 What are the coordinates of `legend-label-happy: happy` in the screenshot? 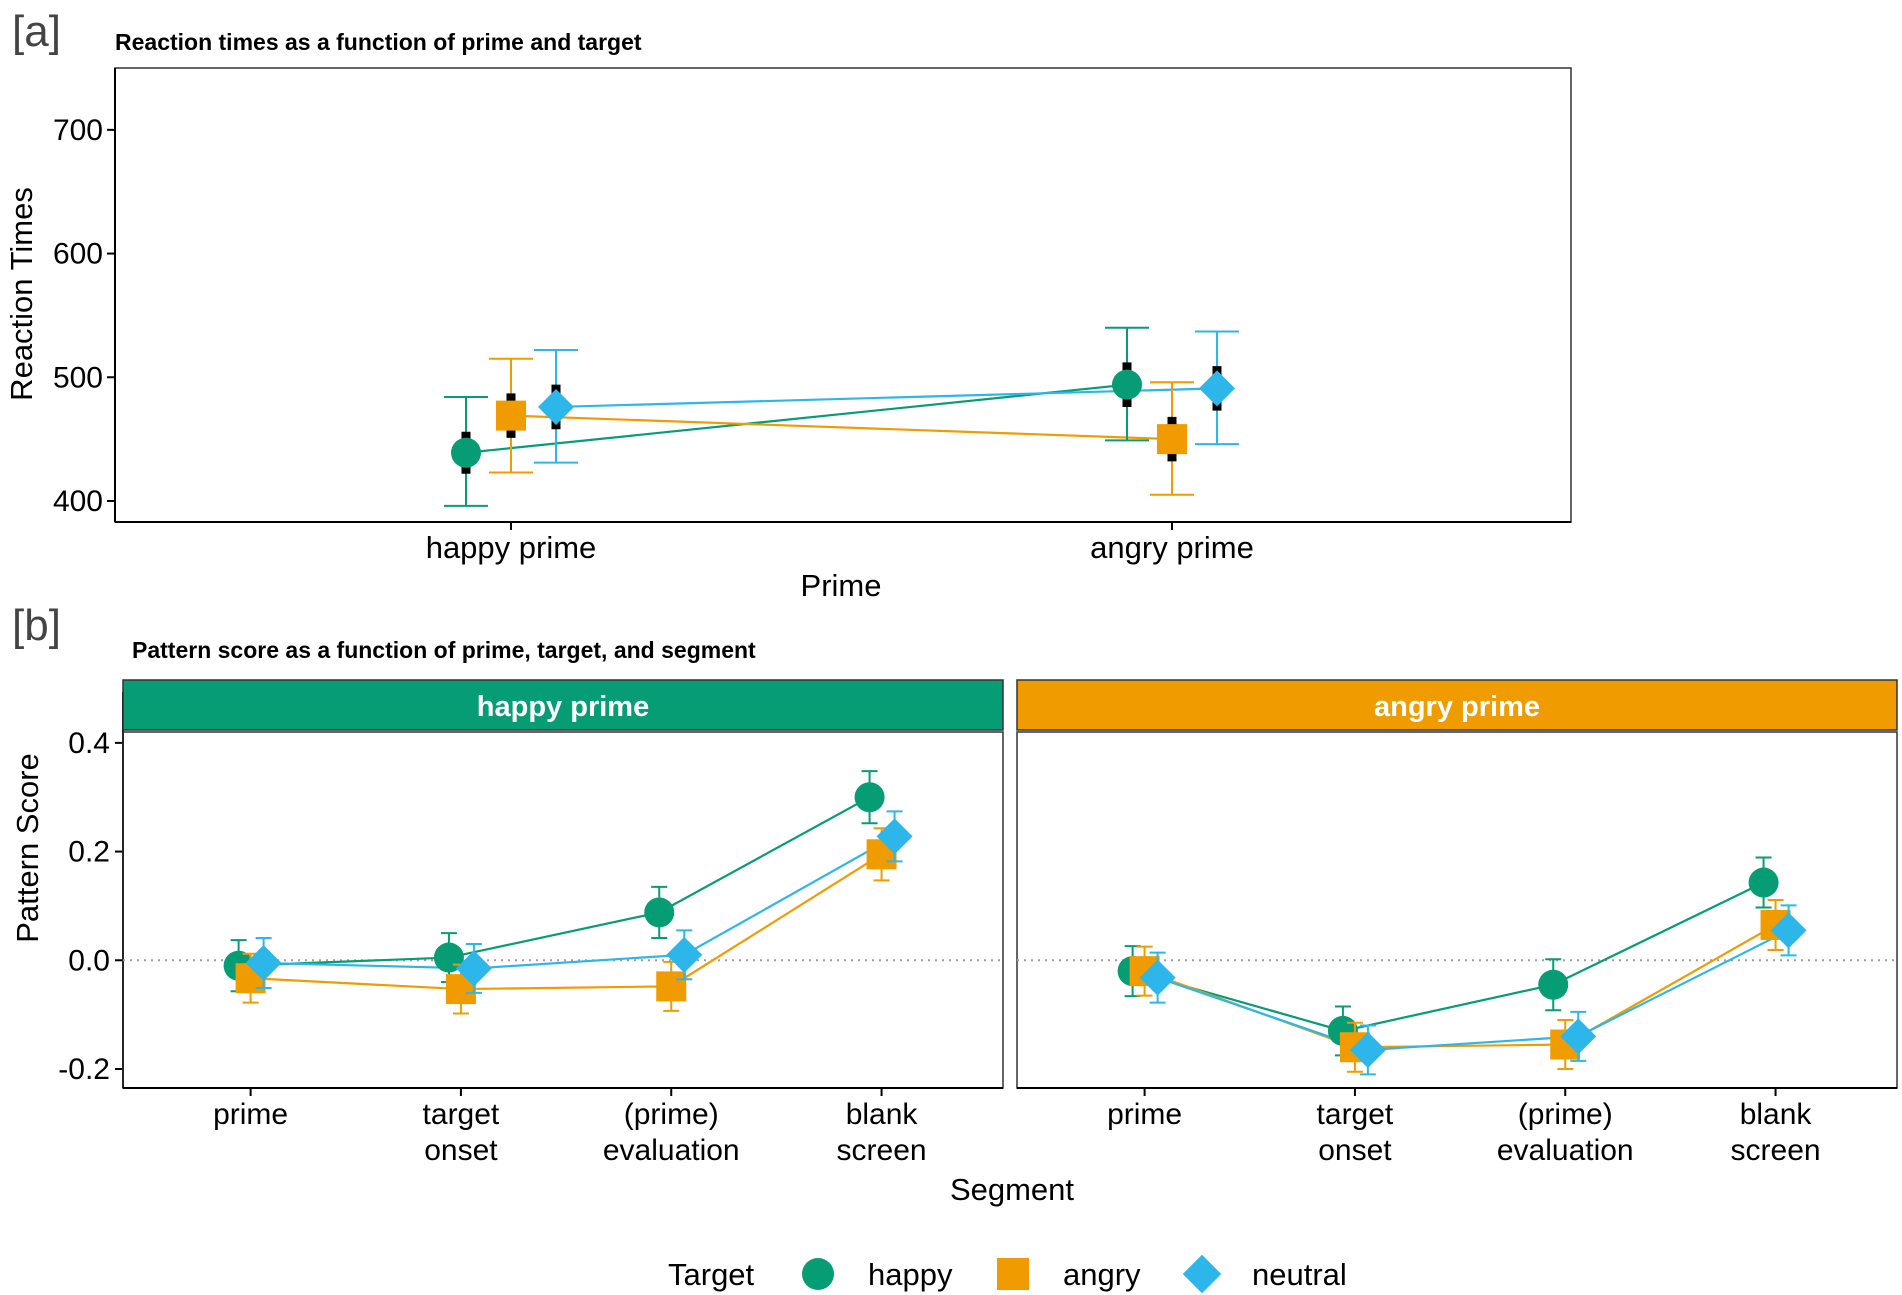 It's located at (910, 1274).